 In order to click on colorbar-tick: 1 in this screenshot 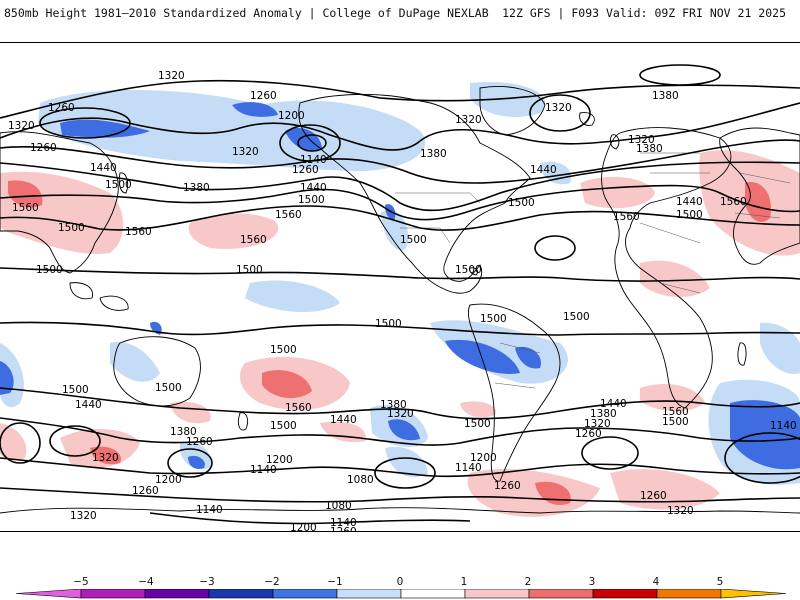, I will do `click(464, 582)`.